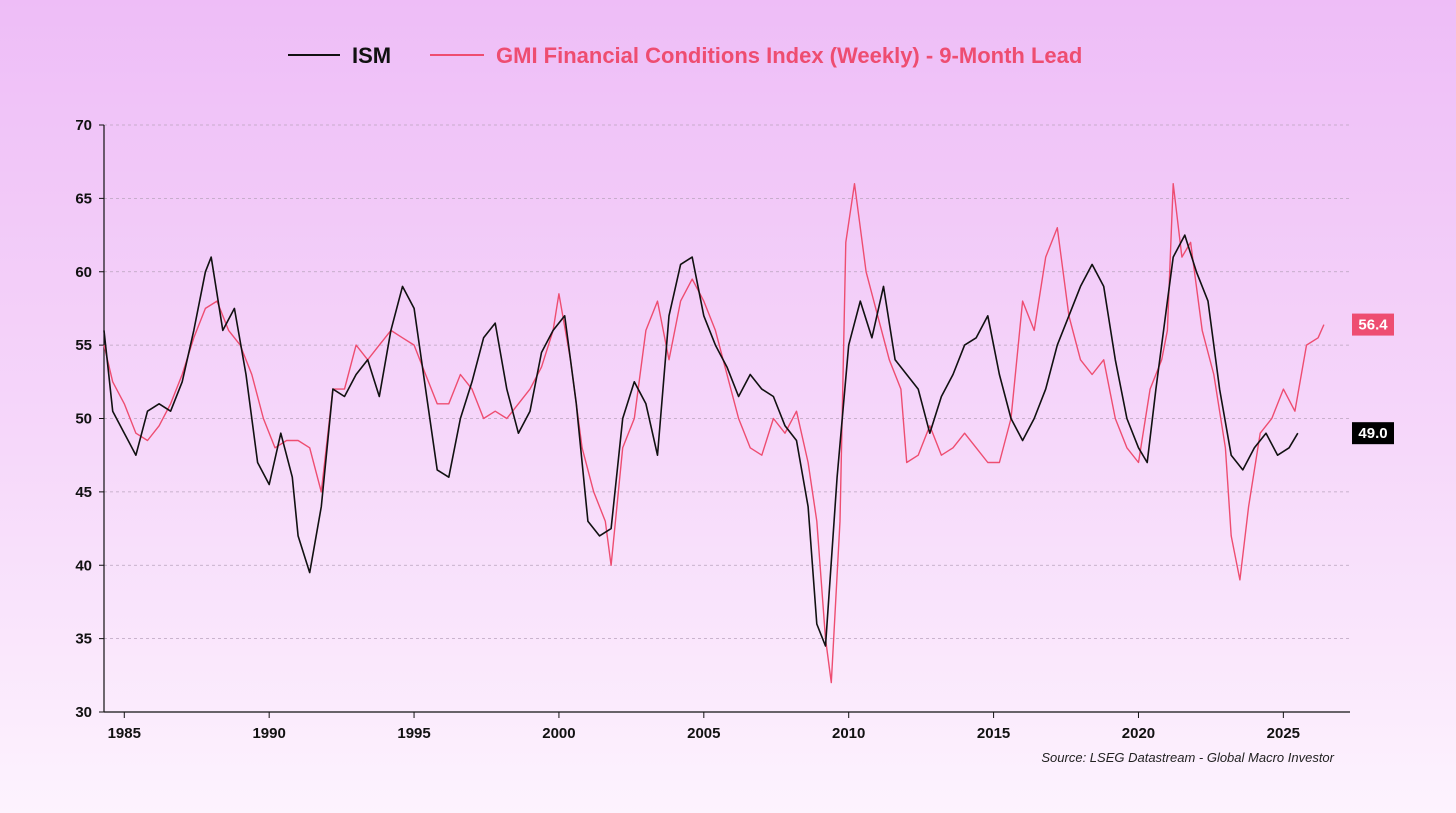 The image size is (1456, 813). Describe the element at coordinates (558, 733) in the screenshot. I see `x-tick-label: 2000` at that location.